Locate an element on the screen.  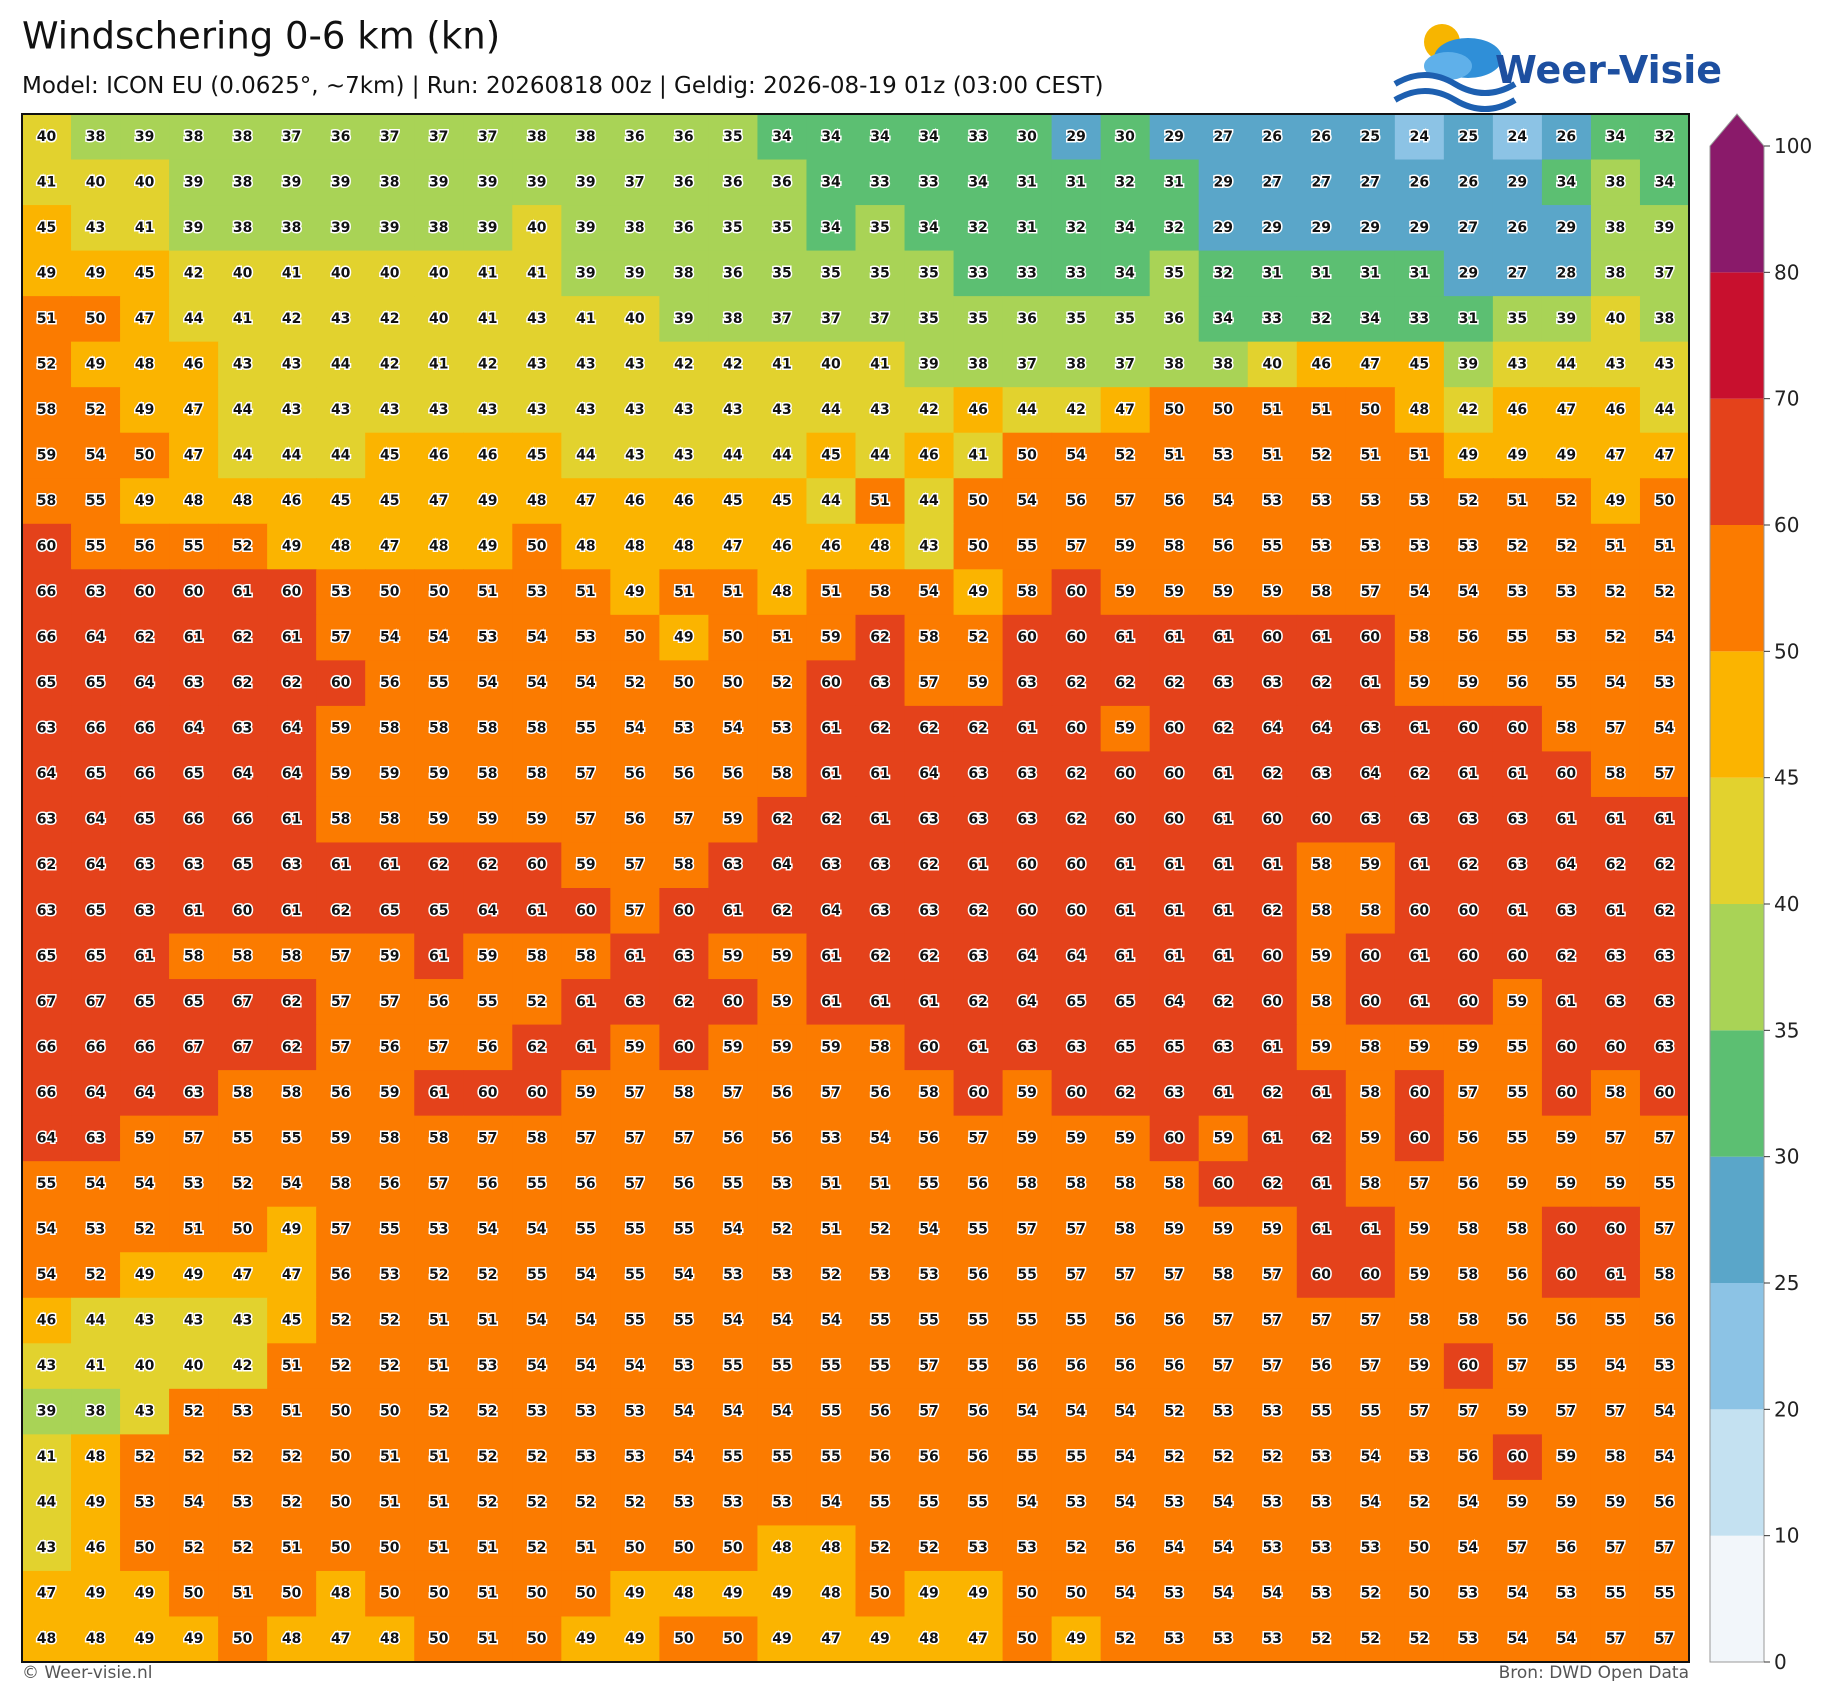
cell-value: 59 is located at coordinates (1419, 1275).